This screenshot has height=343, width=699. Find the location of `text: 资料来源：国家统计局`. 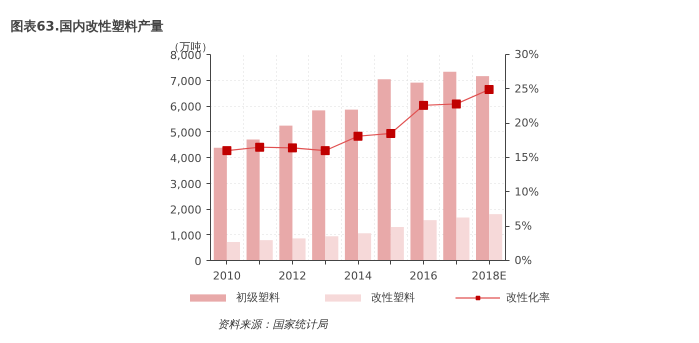

text: 资料来源：国家统计局 is located at coordinates (272, 325).